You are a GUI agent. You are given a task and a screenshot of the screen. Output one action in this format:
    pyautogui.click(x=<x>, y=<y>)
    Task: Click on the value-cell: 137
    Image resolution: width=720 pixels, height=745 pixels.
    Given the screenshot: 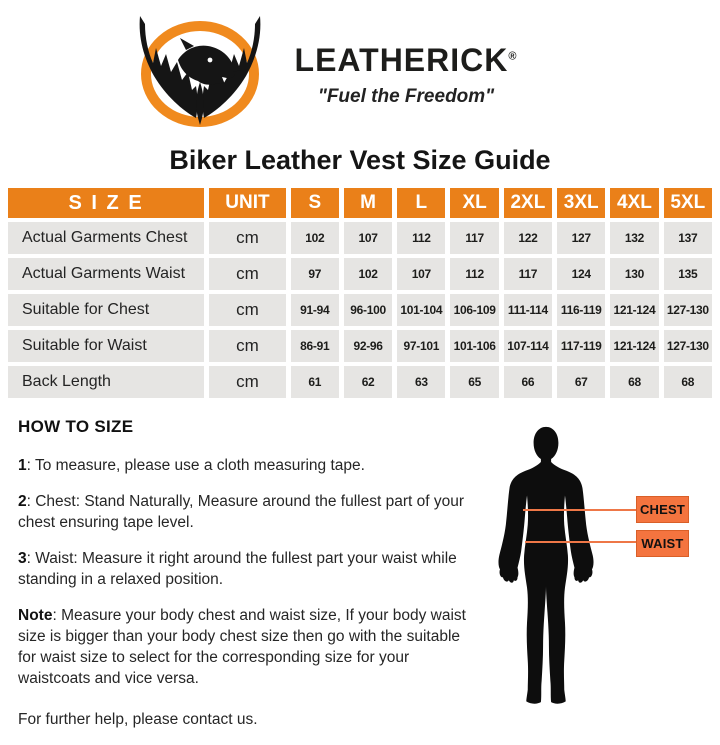 What is the action you would take?
    pyautogui.click(x=687, y=238)
    